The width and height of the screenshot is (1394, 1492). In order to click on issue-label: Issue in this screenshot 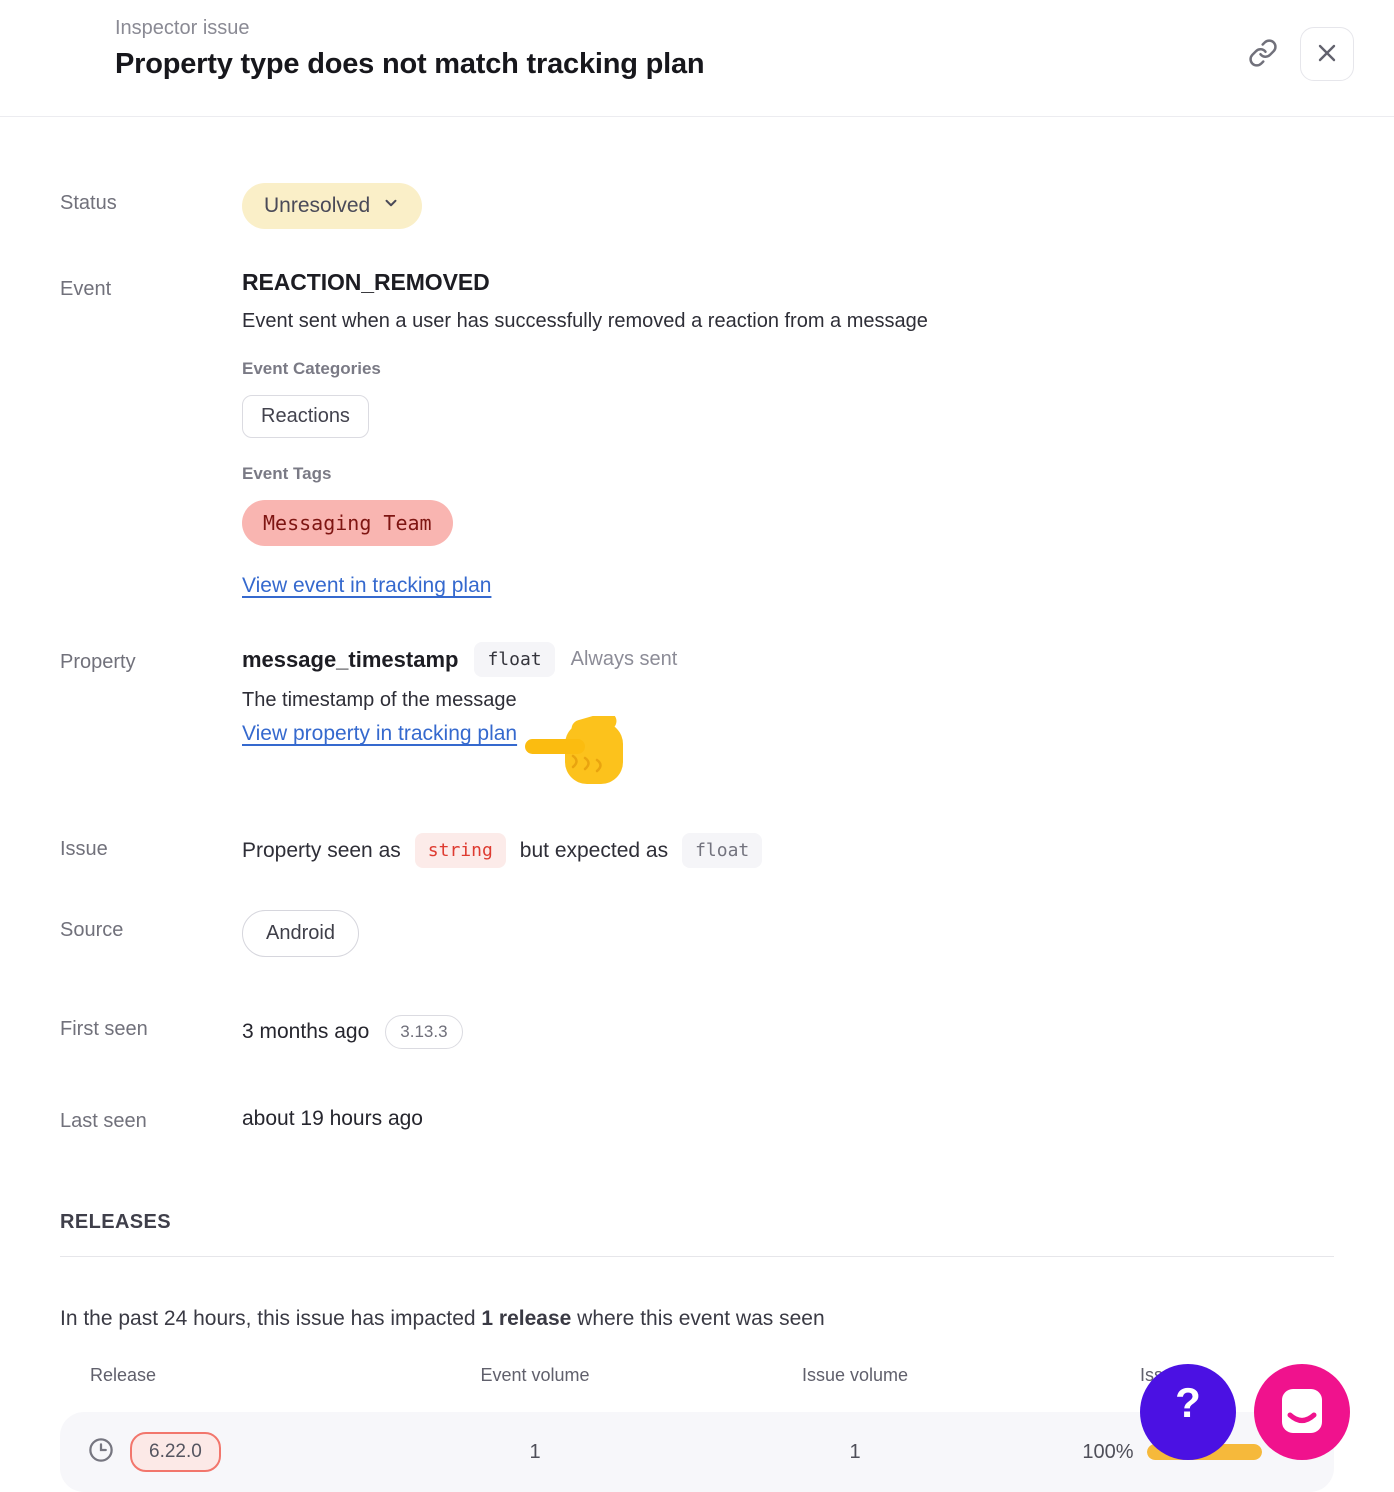, I will do `click(84, 849)`.